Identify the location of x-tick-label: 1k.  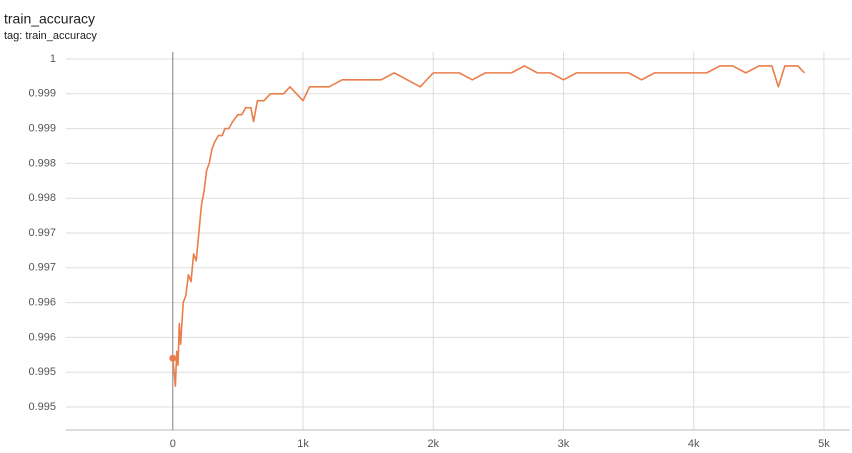
(303, 444).